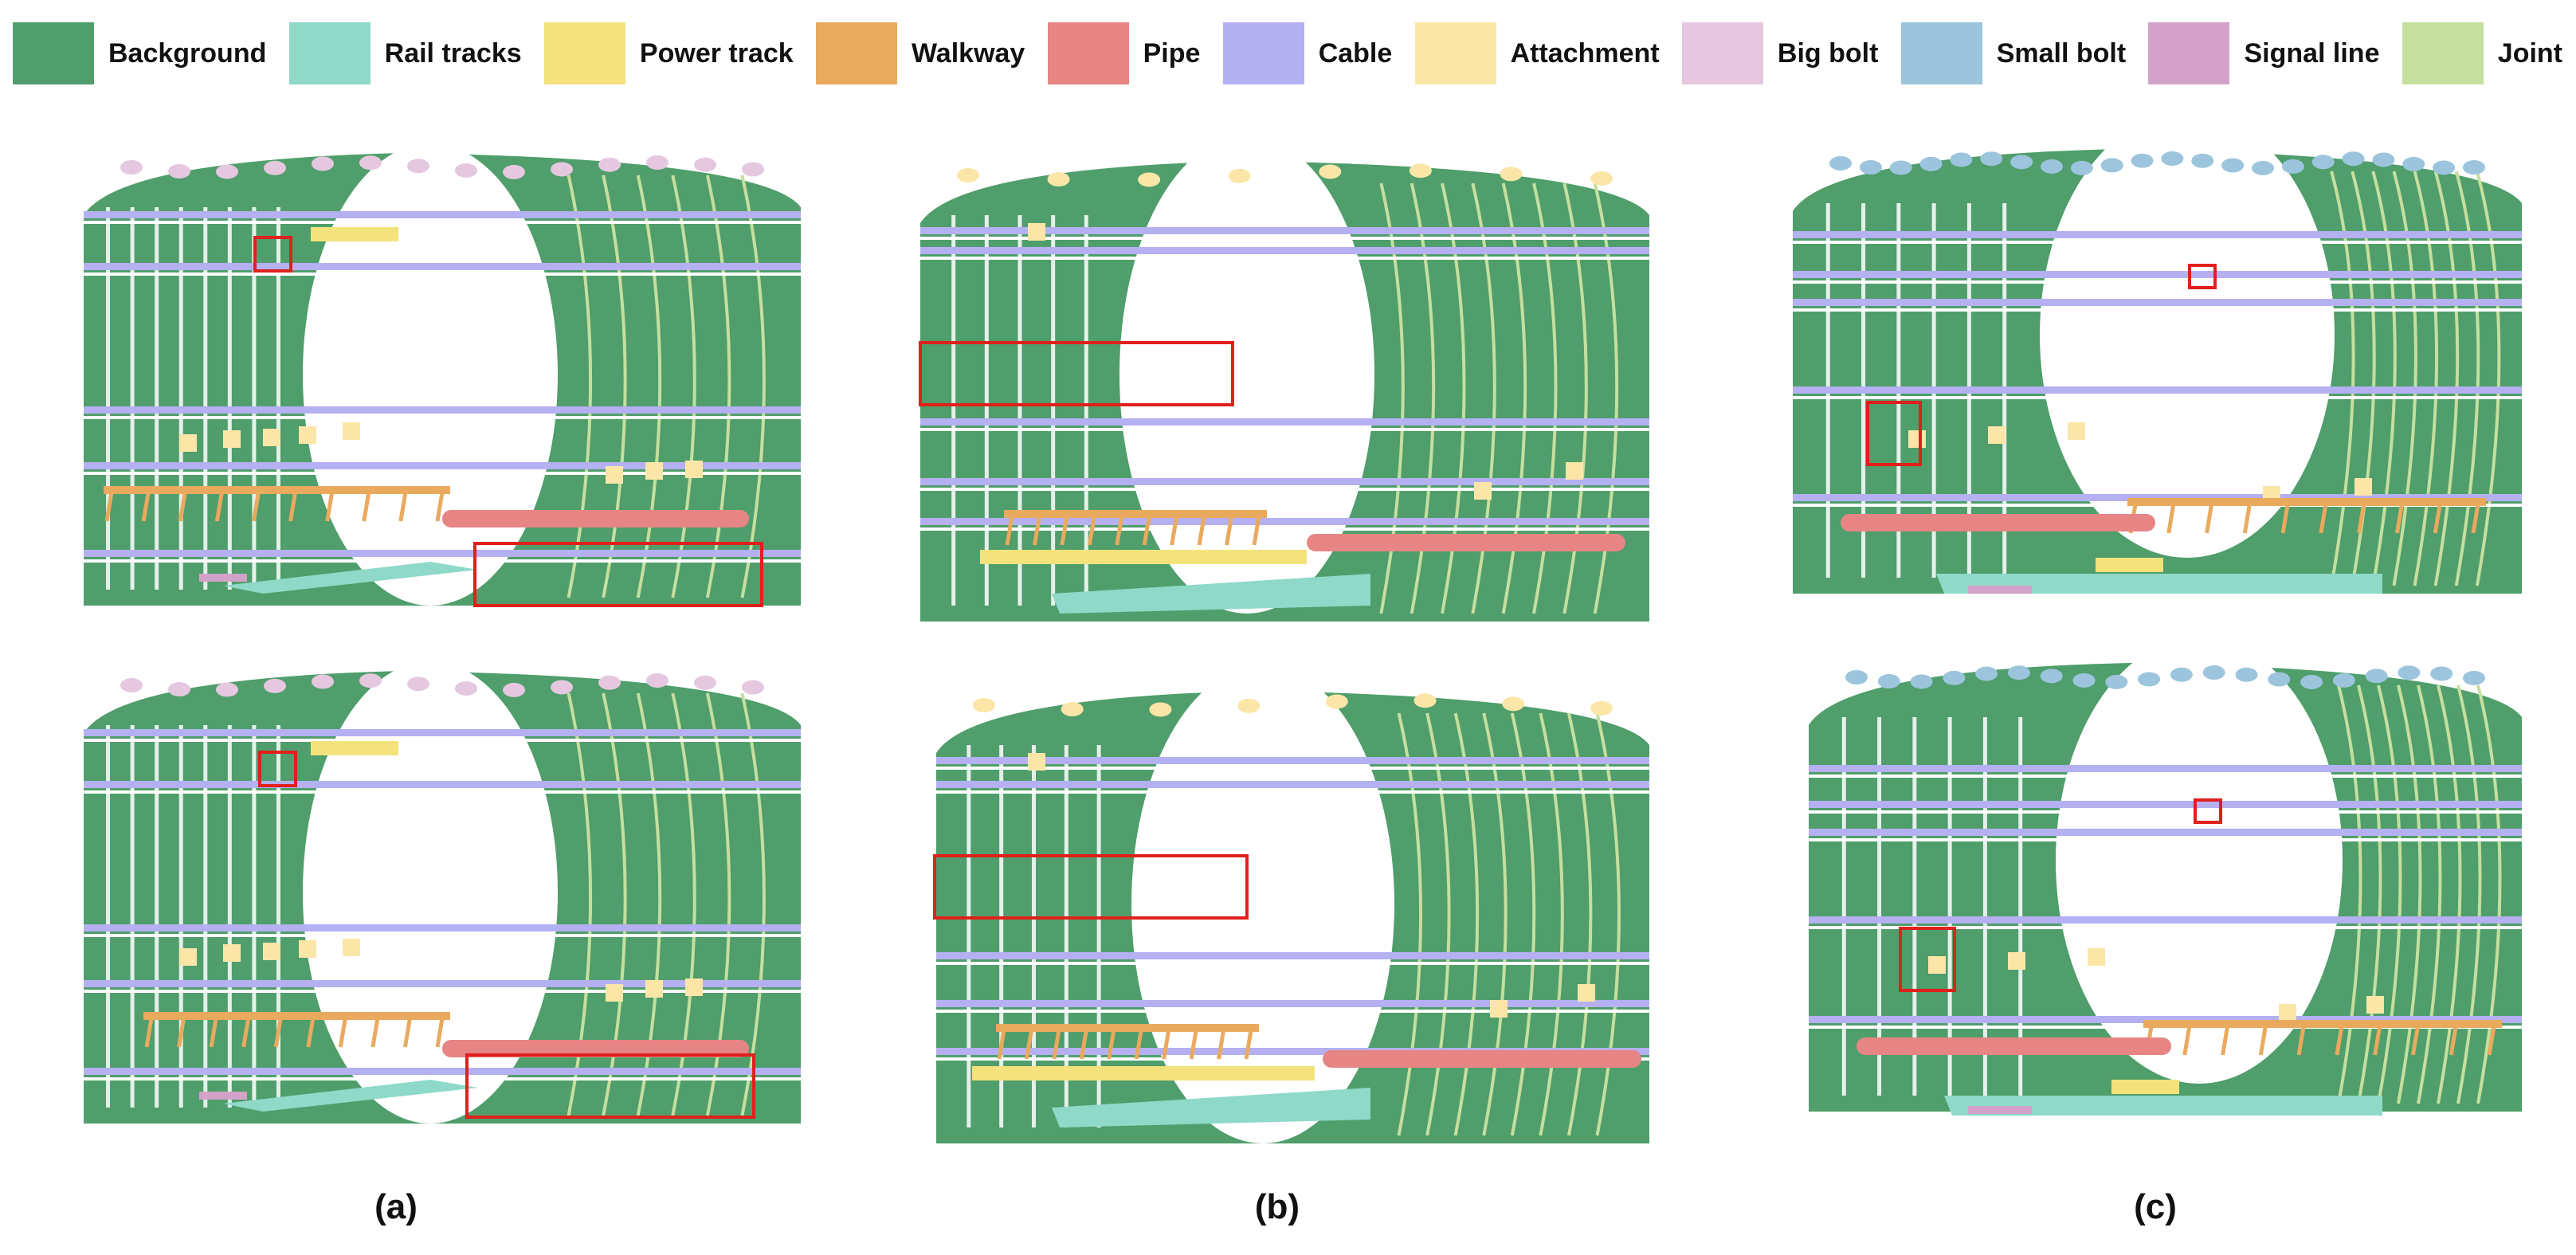 This screenshot has width=2576, height=1255. I want to click on legend-item-attachment: Attachment, so click(1537, 53).